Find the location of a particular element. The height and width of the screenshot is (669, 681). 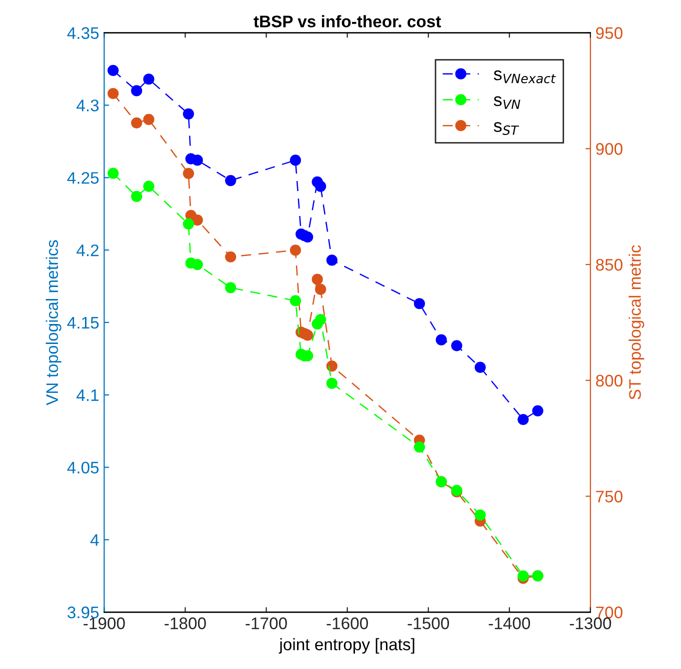

x-tick-label: -1700 is located at coordinates (266, 623).